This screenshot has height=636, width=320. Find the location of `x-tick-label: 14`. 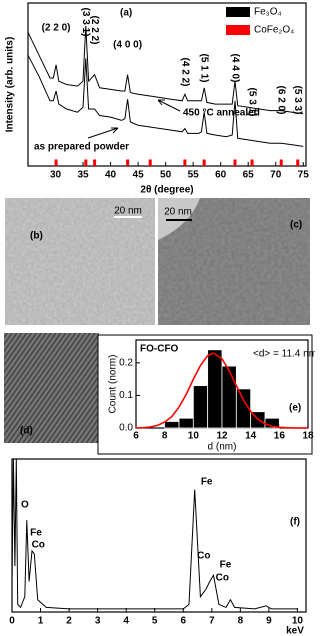

x-tick-label: 14 is located at coordinates (251, 436).